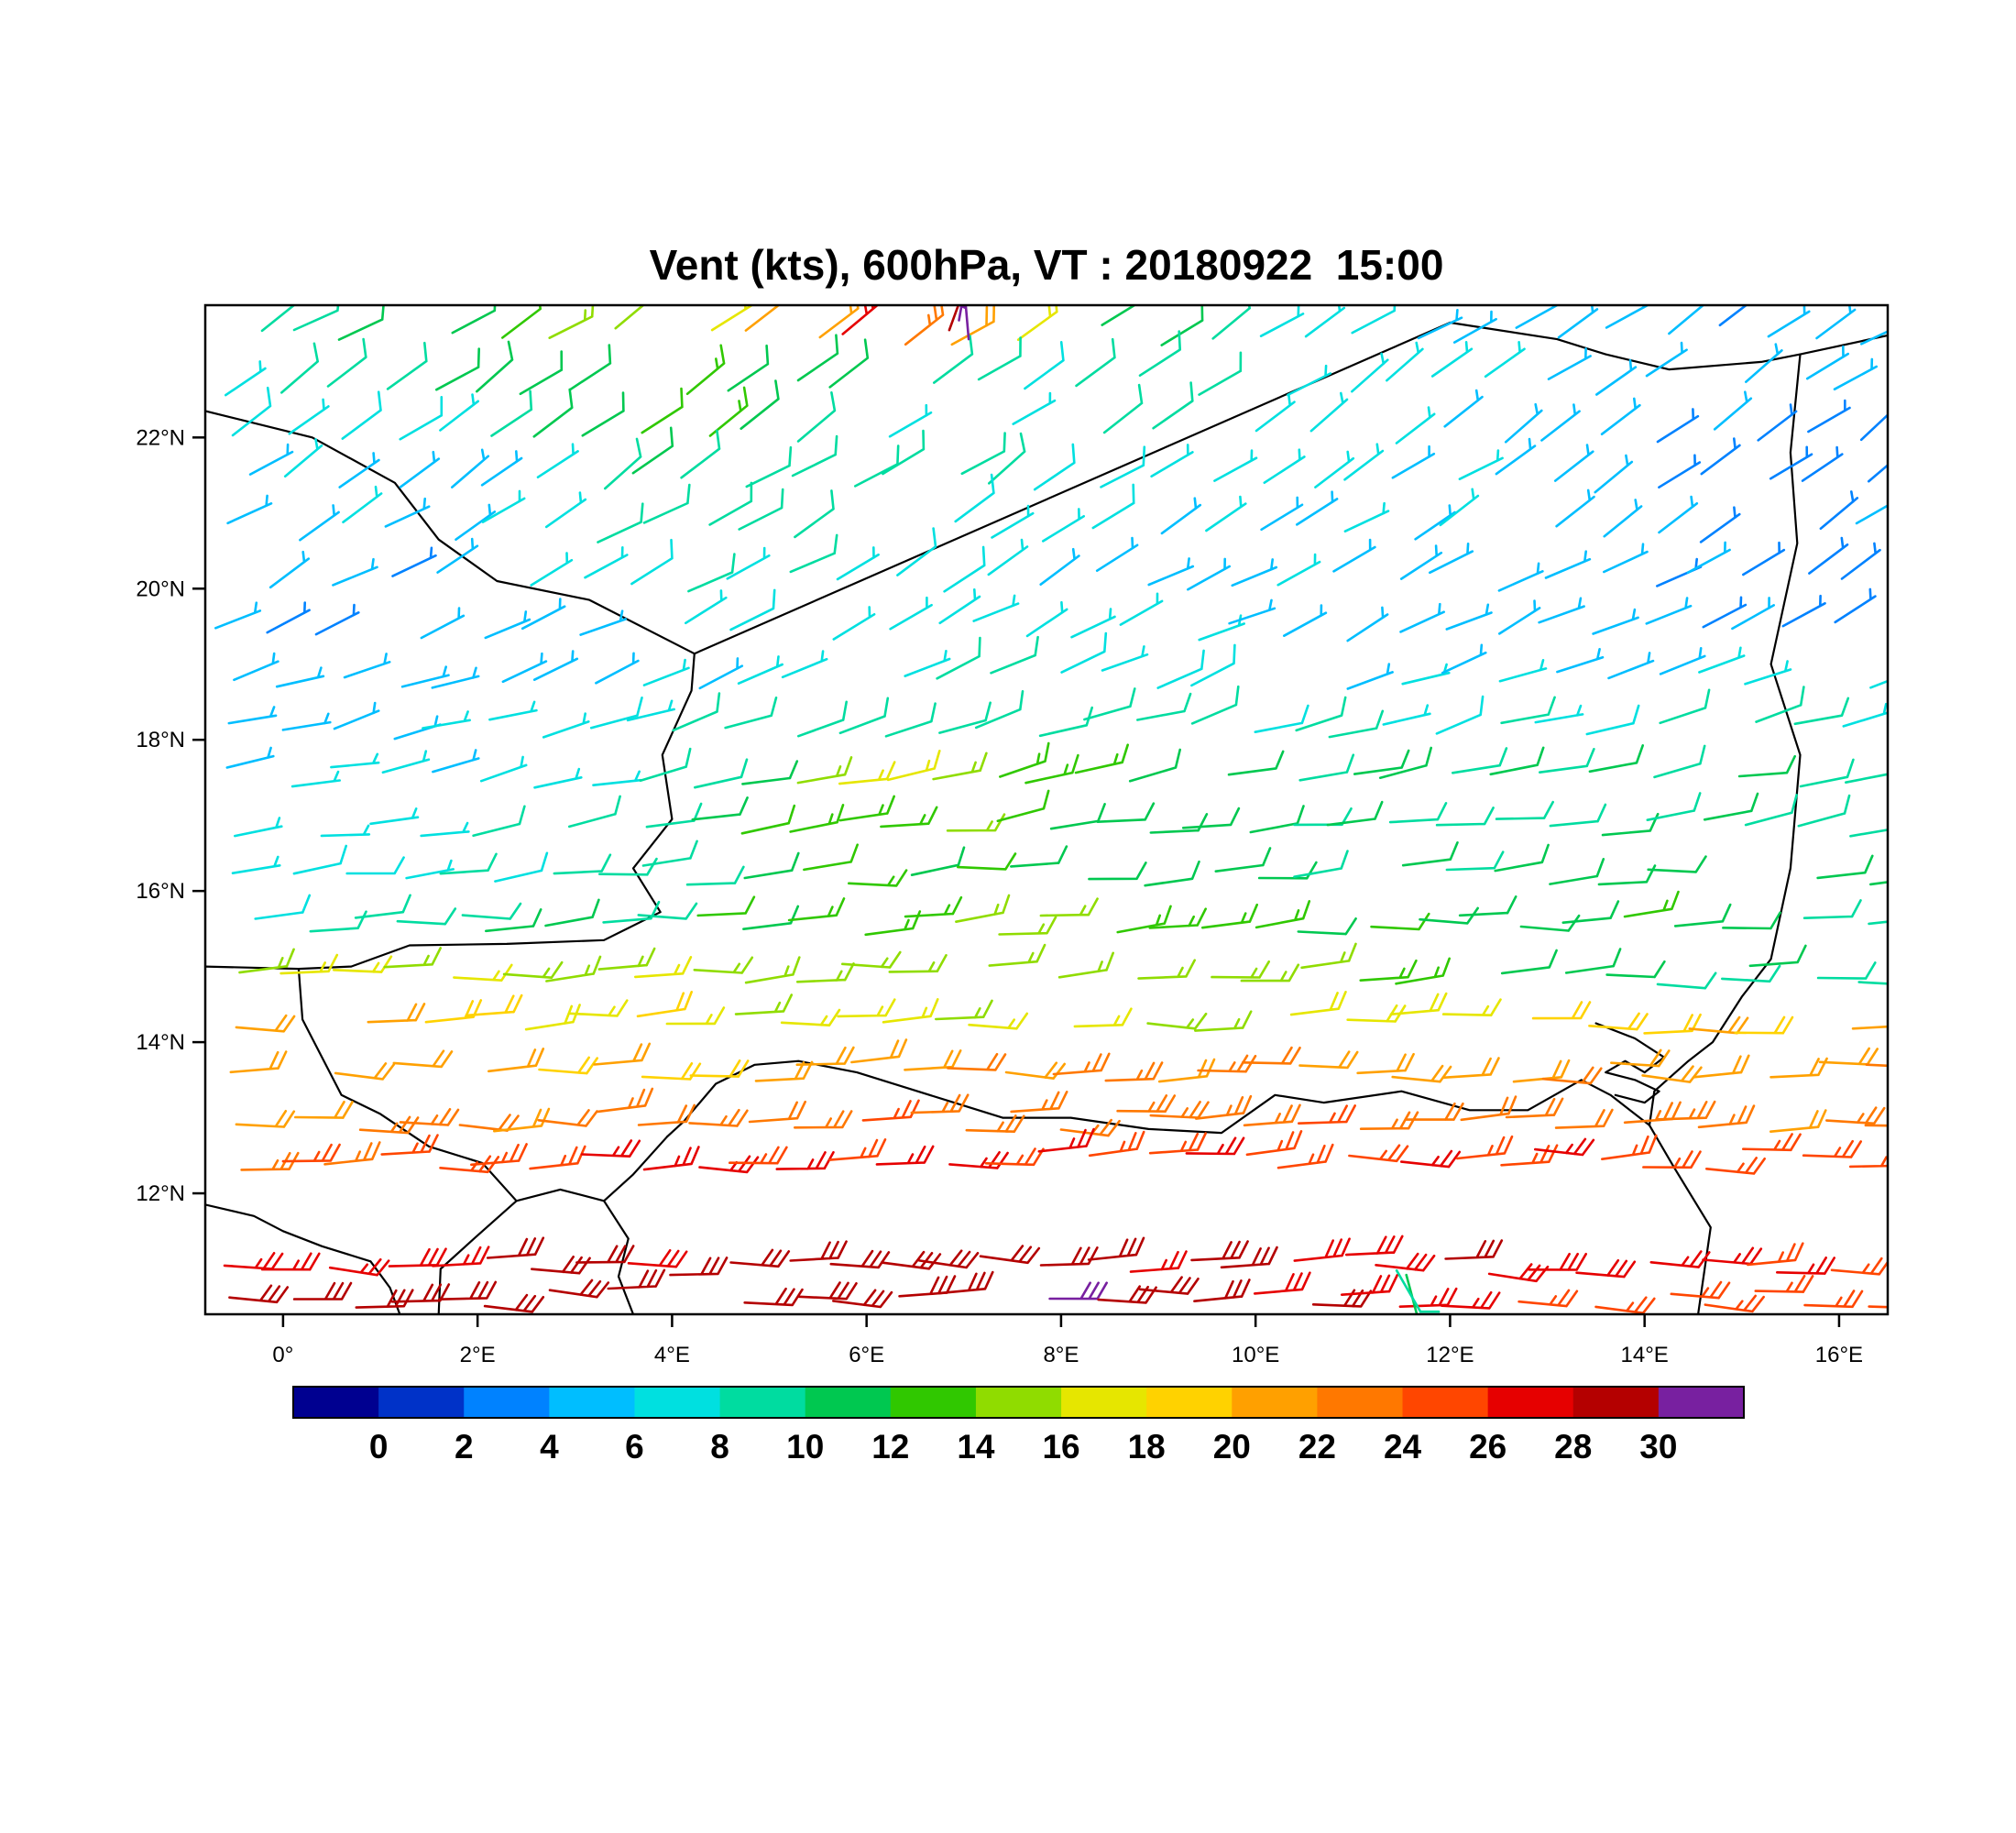  What do you see at coordinates (170, 815) in the screenshot?
I see `lat-axis: 22°N 20°N 18°N 16°N 14°N 12°N` at bounding box center [170, 815].